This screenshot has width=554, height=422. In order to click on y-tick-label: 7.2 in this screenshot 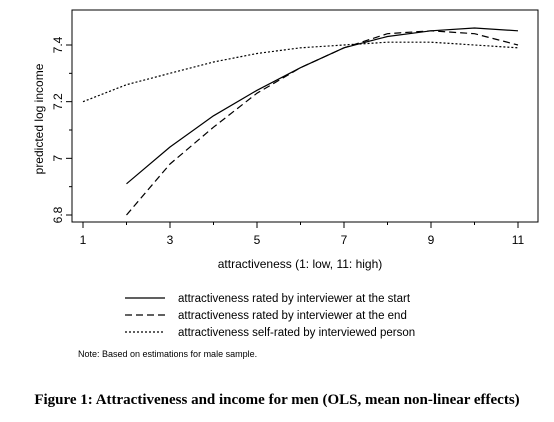, I will do `click(58, 101)`.